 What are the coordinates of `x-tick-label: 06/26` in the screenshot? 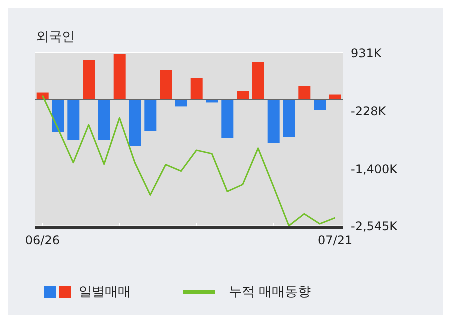 It's located at (42, 241).